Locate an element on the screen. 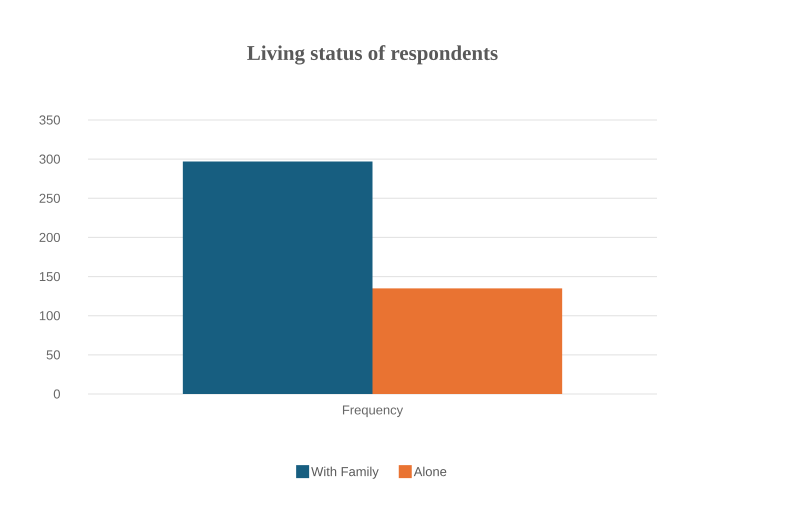 The height and width of the screenshot is (508, 795). chart-title: Living status of respondents is located at coordinates (372, 55).